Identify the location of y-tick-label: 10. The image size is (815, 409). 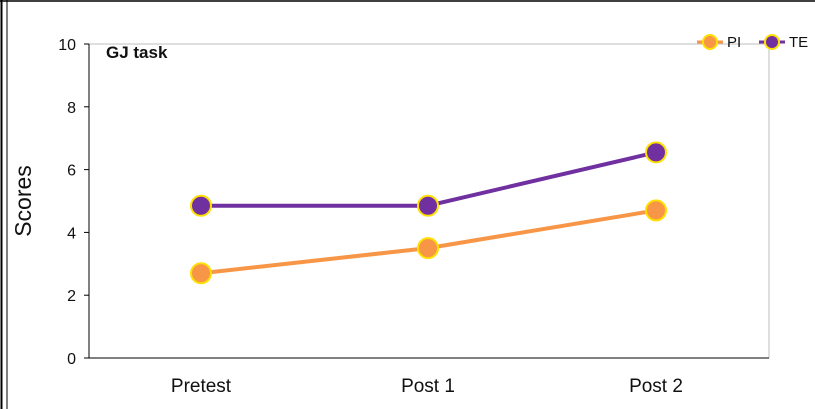
(67, 45).